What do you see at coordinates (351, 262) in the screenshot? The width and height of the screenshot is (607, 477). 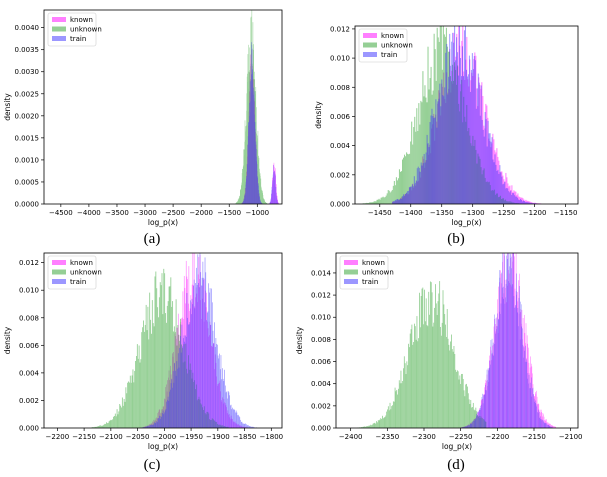 I see `legend-swatch-known` at bounding box center [351, 262].